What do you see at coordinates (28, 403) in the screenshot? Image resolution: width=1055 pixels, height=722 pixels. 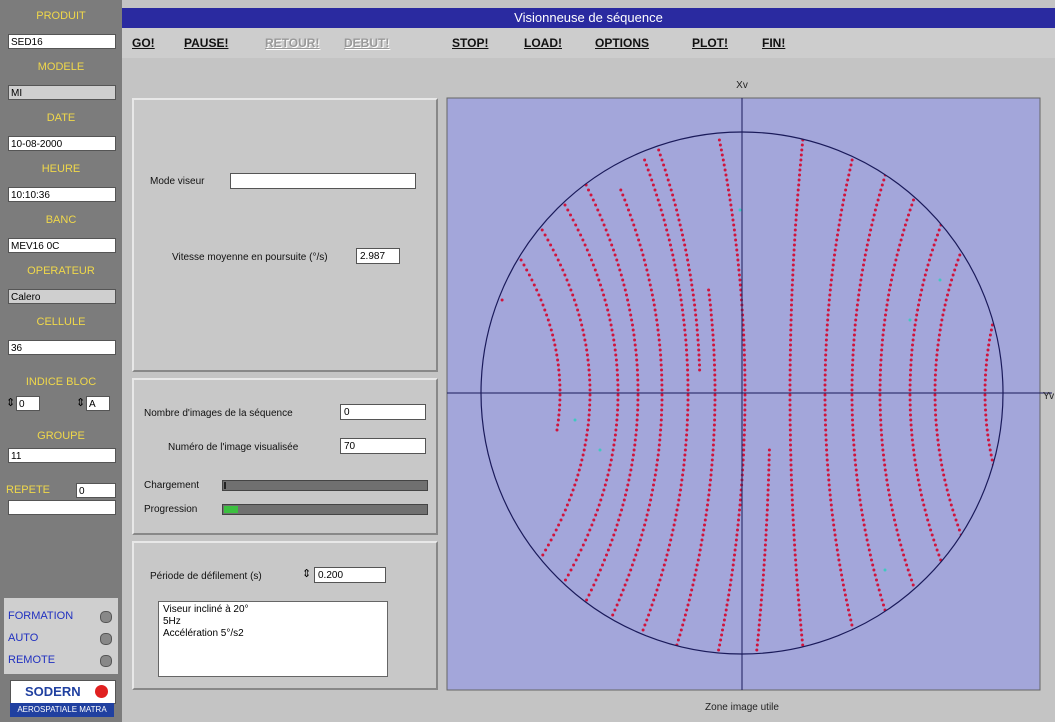 I see `field-value: 0` at bounding box center [28, 403].